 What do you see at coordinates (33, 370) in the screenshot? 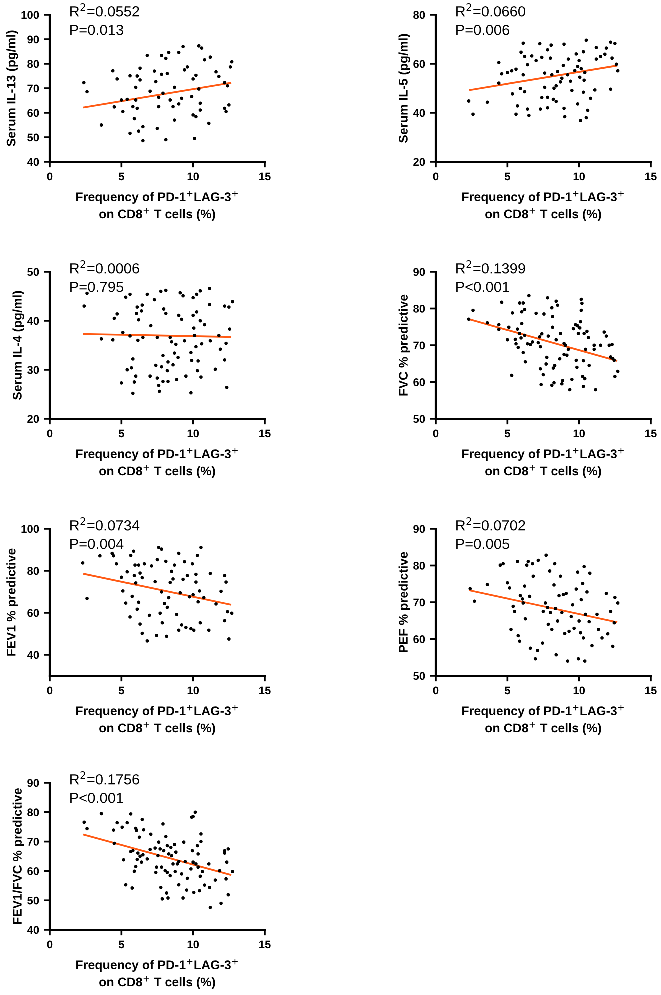
I see `y-tick-label: 30` at bounding box center [33, 370].